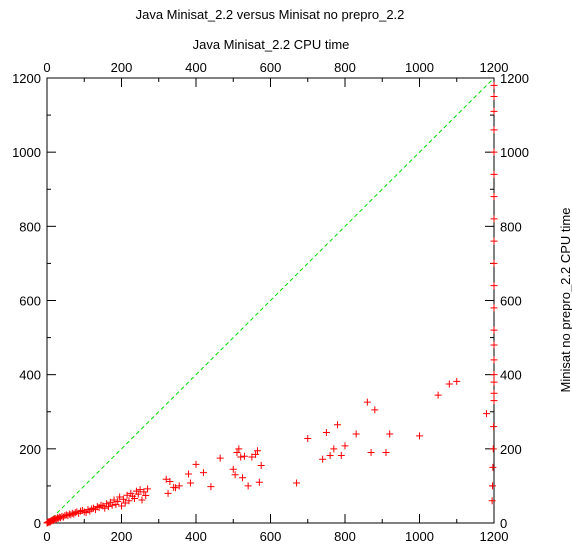 This screenshot has width=572, height=546. Describe the element at coordinates (46, 536) in the screenshot. I see `x-tick-label-bottom: 0` at that location.